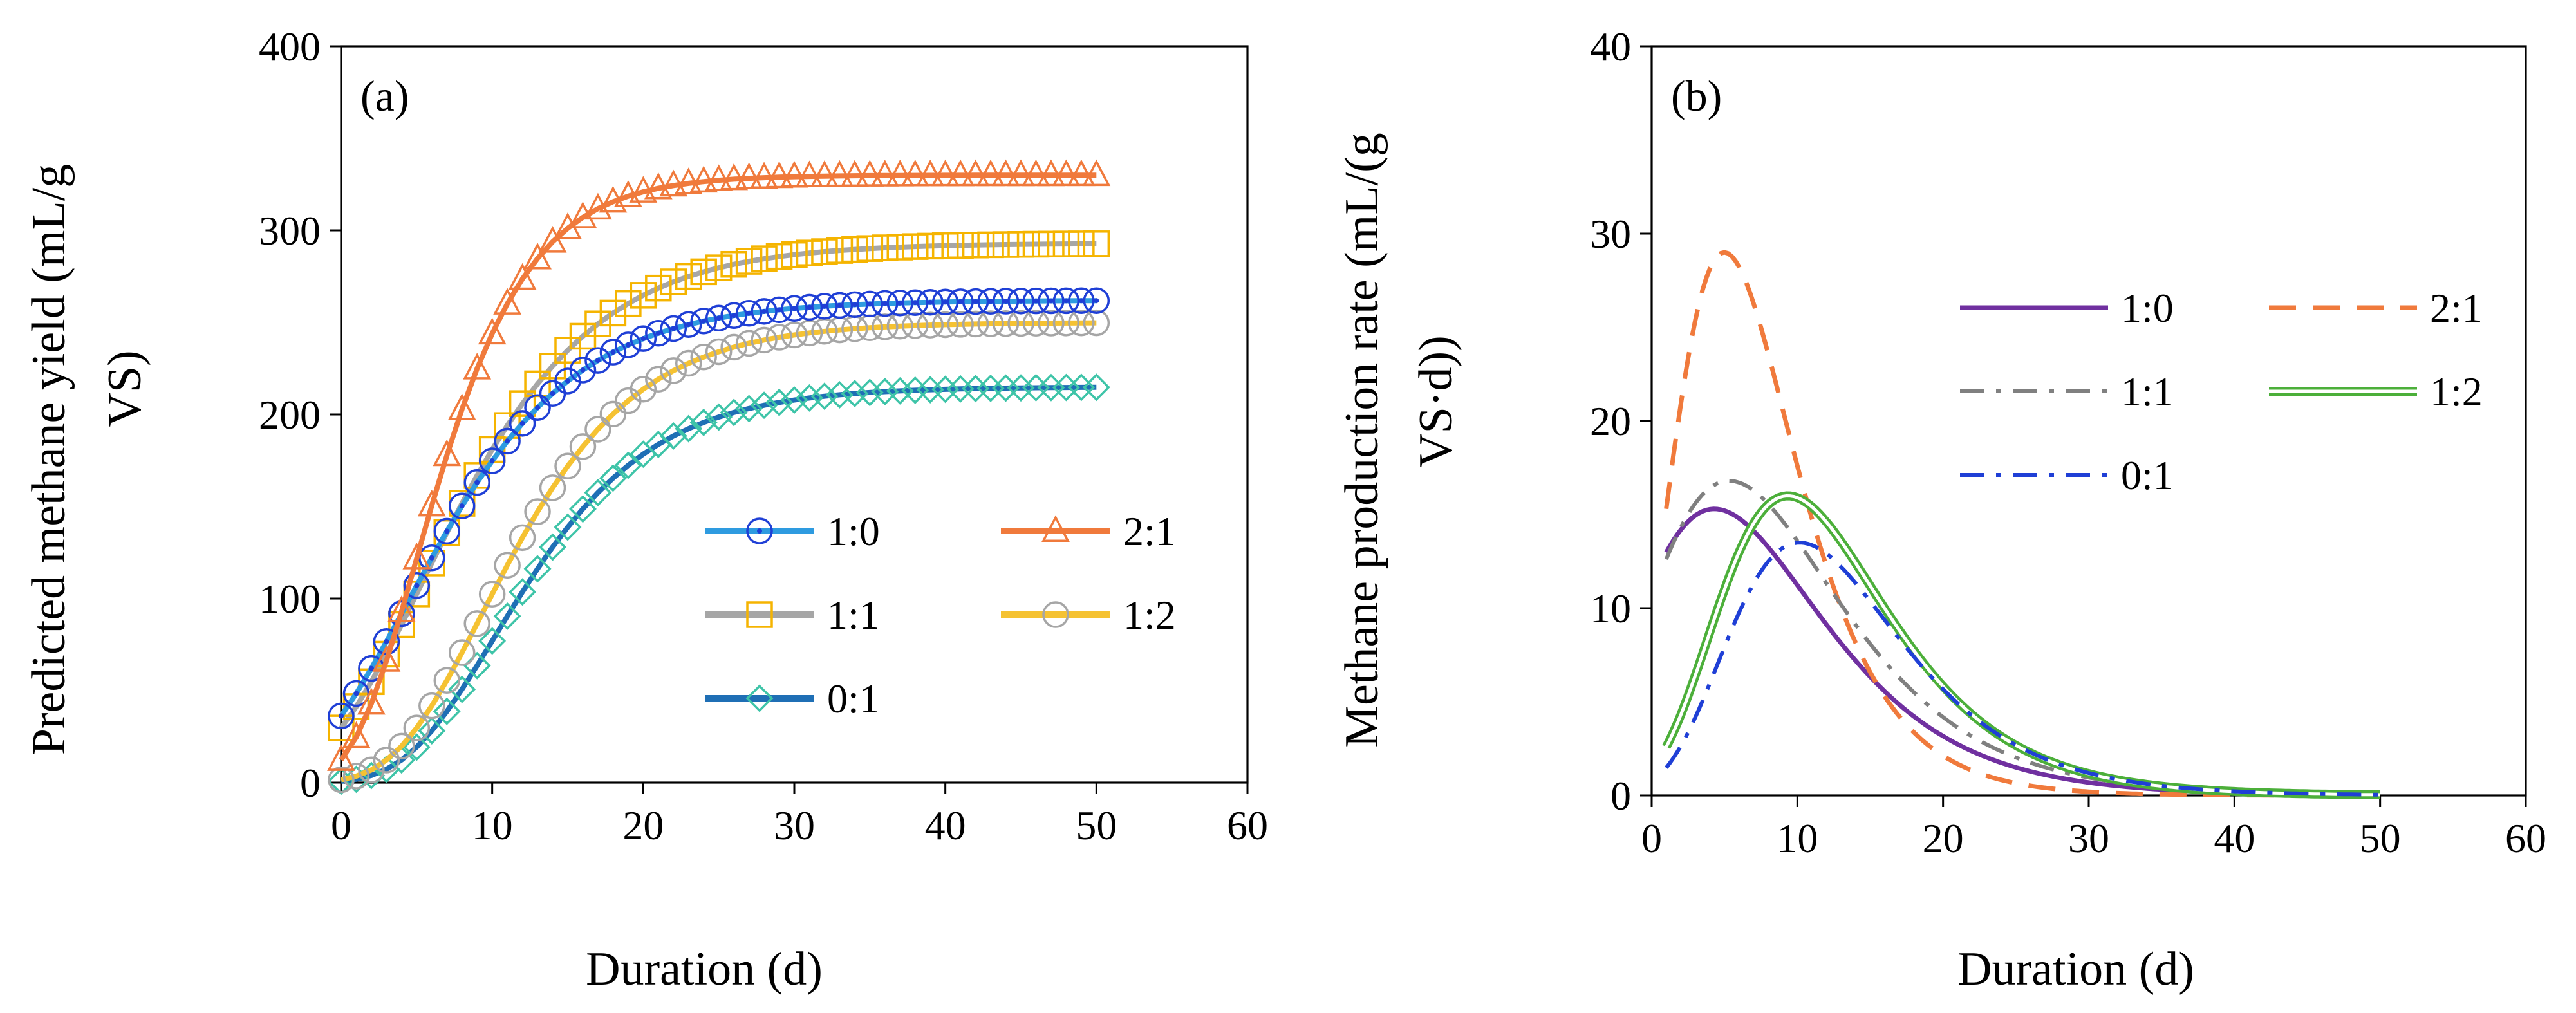  What do you see at coordinates (1055, 529) in the screenshot?
I see `legend-marker` at bounding box center [1055, 529].